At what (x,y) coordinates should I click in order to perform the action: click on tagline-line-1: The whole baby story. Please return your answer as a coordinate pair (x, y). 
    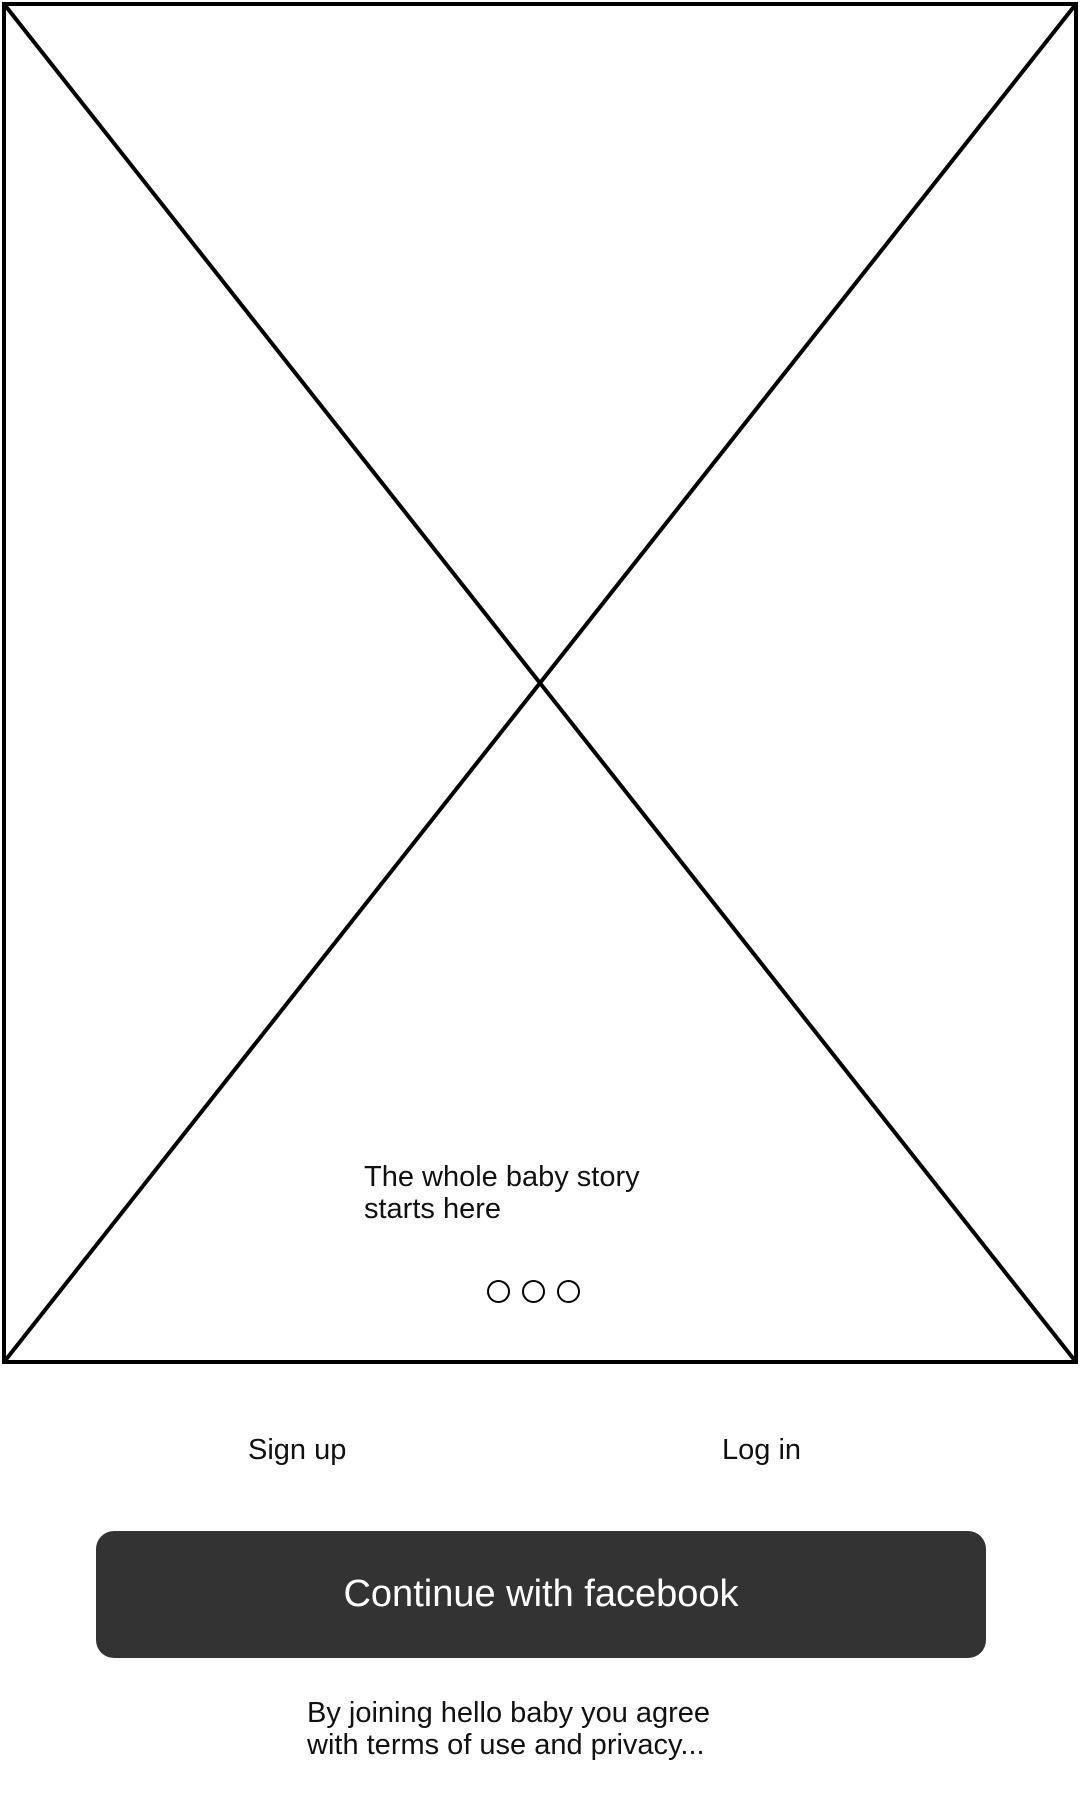
    Looking at the image, I should click on (502, 1177).